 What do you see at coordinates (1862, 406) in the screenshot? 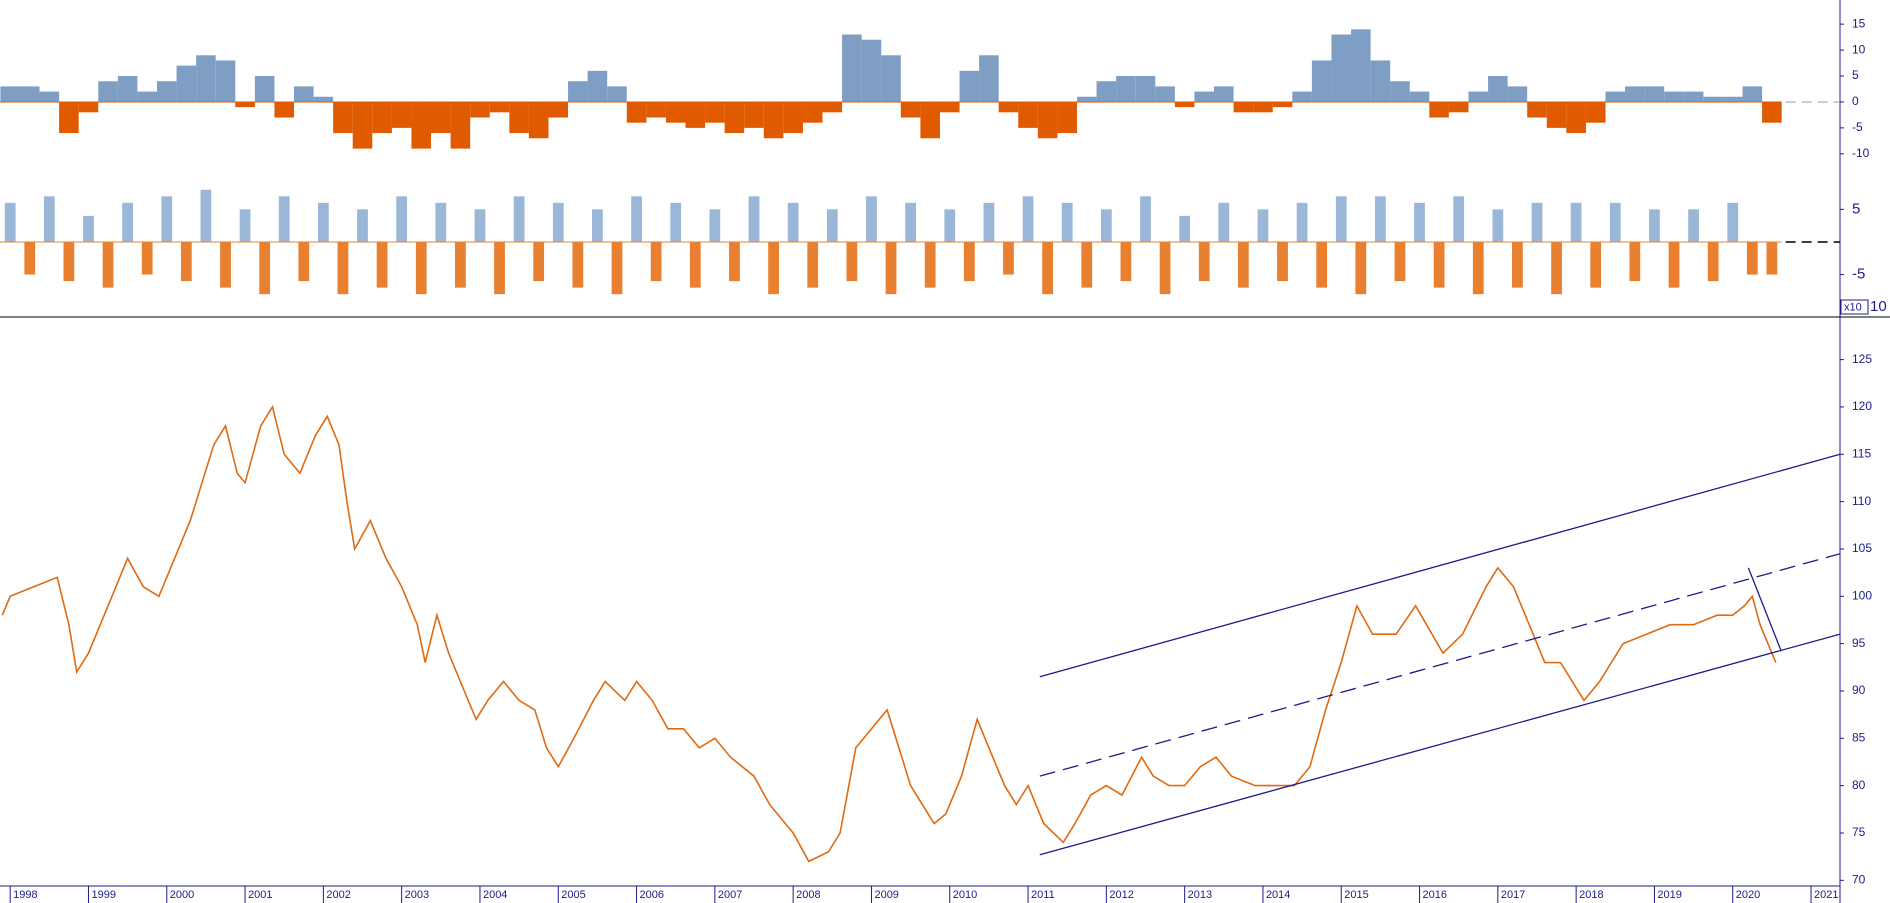
I see `y-tick-label: 120` at bounding box center [1862, 406].